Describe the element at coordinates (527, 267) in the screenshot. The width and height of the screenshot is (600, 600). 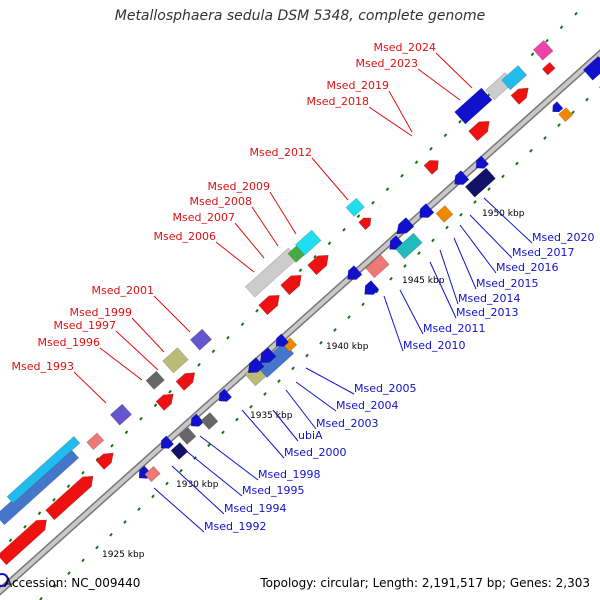
I see `reverse-gene-label: Msed_2016` at that location.